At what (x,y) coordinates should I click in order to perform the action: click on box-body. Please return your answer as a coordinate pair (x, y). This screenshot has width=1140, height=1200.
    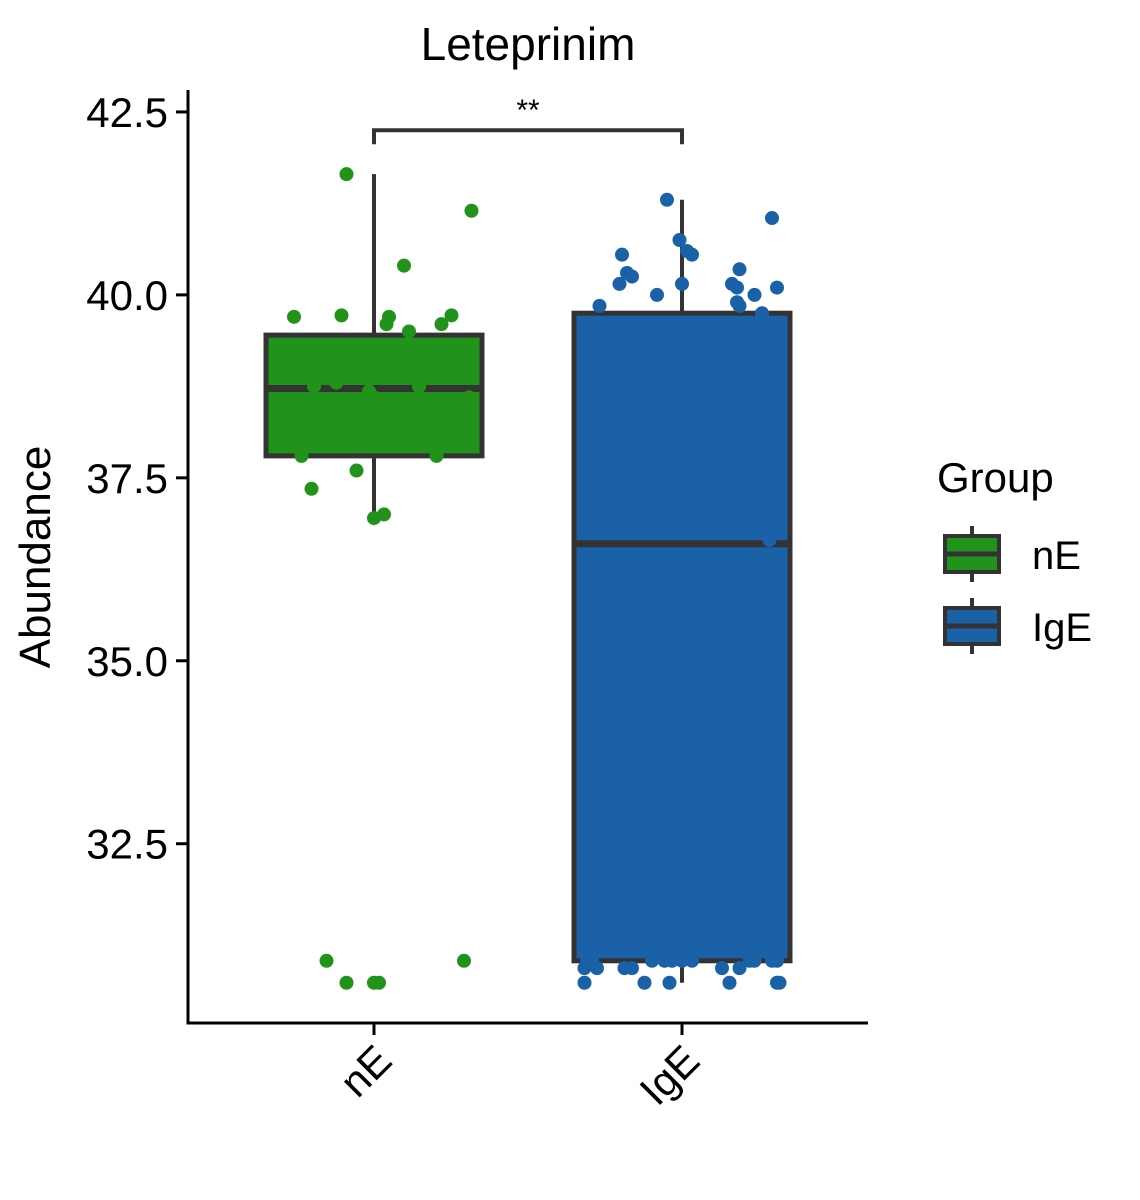
    Looking at the image, I should click on (682, 637).